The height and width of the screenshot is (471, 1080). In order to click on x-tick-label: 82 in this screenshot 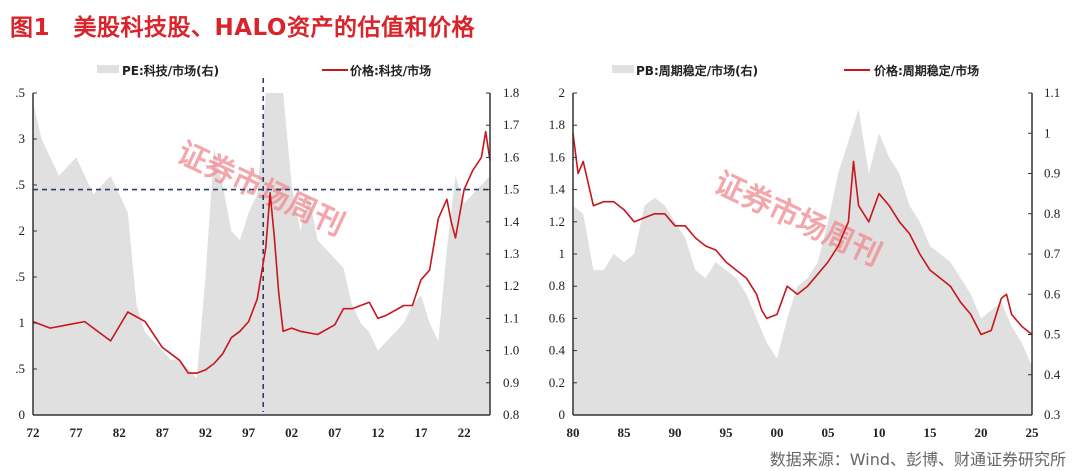, I will do `click(119, 432)`.